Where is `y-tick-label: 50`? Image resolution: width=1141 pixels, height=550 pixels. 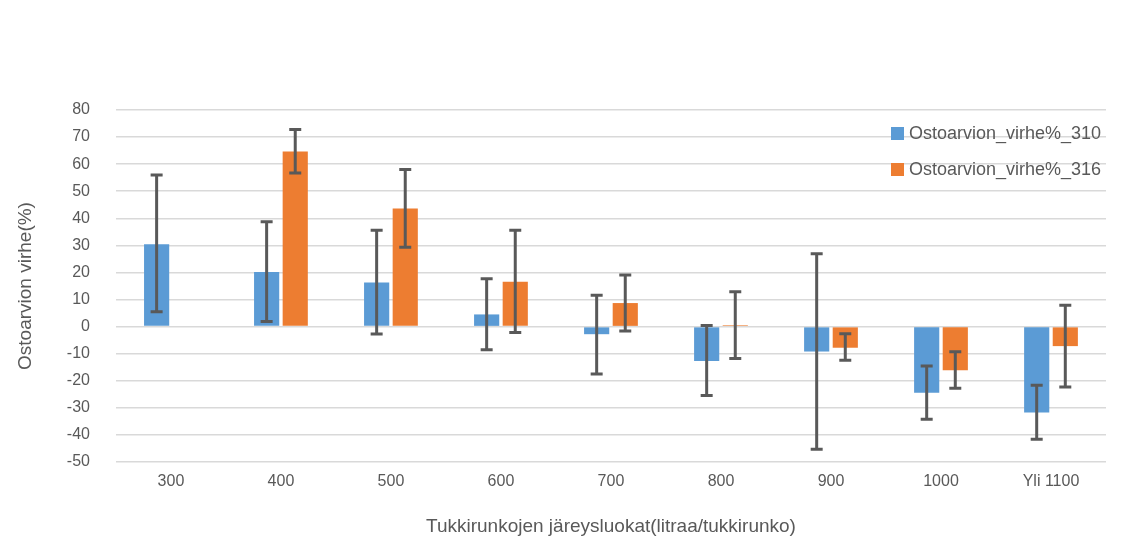
y-tick-label: 50 is located at coordinates (81, 190).